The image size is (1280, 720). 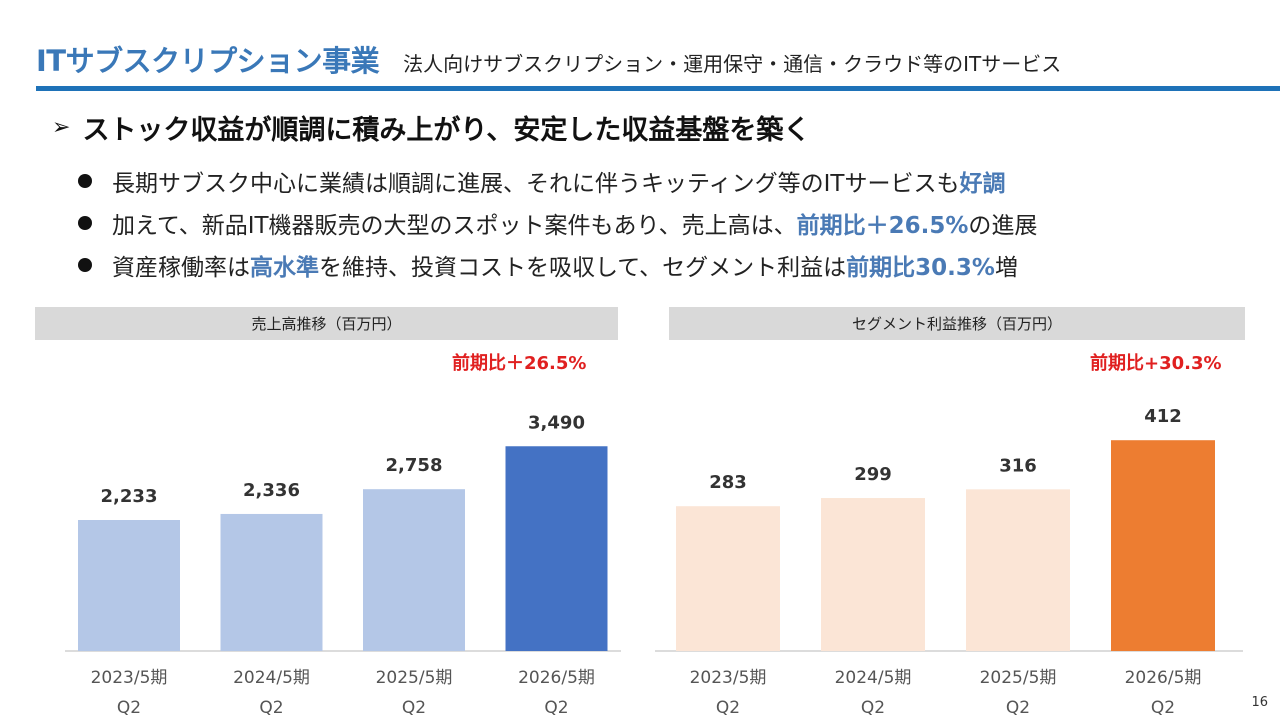 I want to click on sales-chart-title: 売上高推移（百万円）, so click(x=326, y=323).